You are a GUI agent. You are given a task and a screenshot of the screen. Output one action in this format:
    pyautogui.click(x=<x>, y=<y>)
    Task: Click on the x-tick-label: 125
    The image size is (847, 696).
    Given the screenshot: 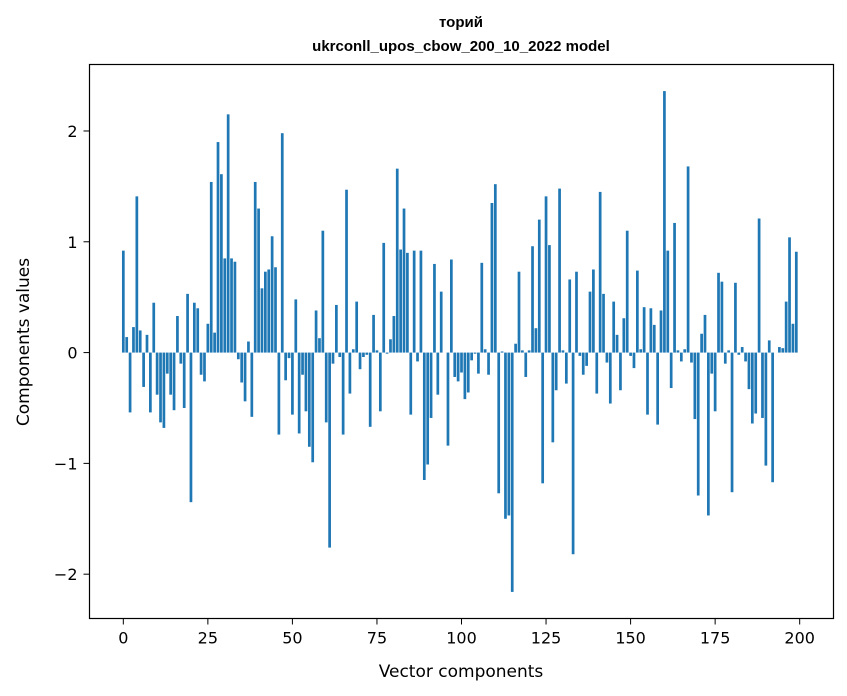 What is the action you would take?
    pyautogui.click(x=546, y=638)
    